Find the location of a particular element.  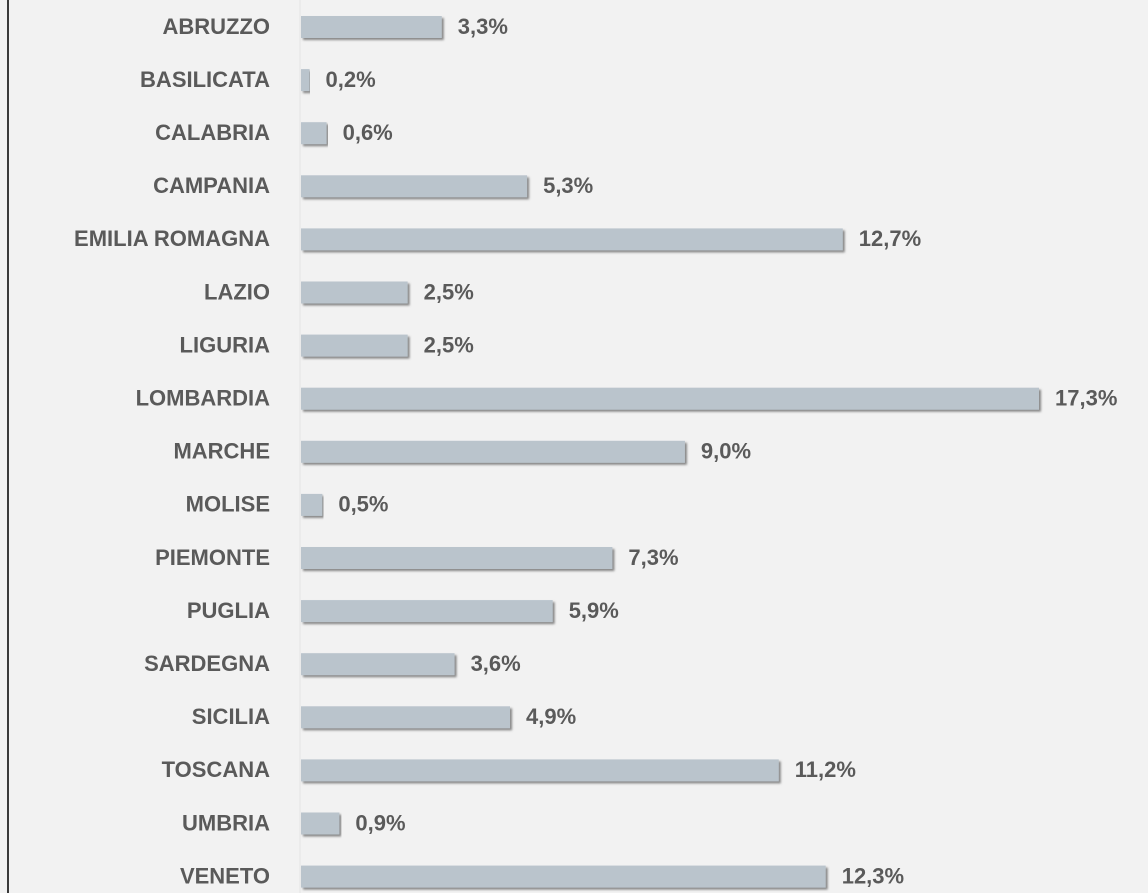

category-label: LIGURIA is located at coordinates (225, 344).